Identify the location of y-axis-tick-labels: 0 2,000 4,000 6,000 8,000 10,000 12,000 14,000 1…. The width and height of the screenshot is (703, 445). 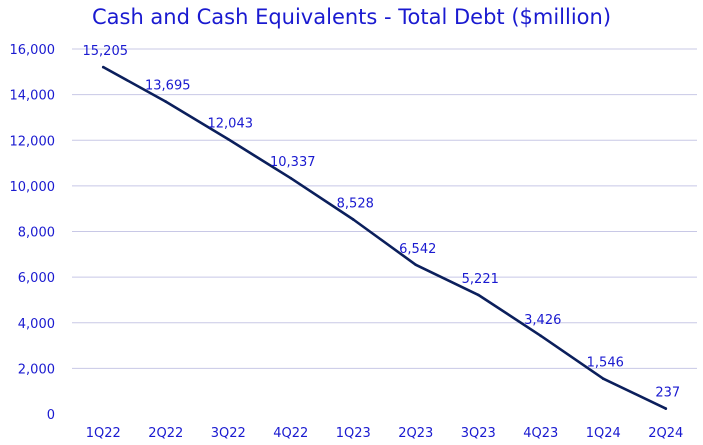
(33, 233).